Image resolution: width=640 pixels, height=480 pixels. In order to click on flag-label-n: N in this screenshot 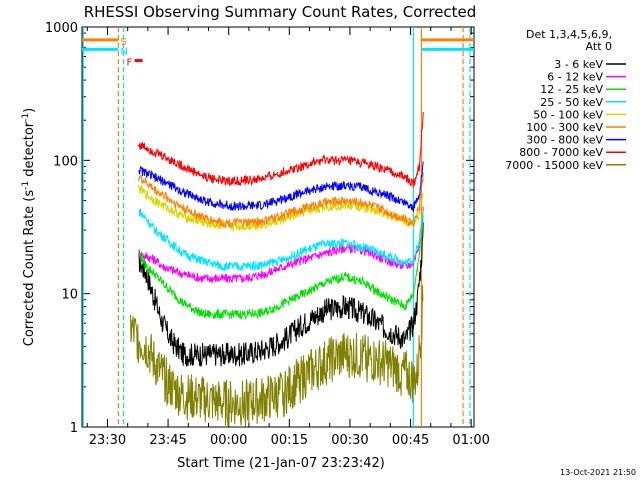, I will do `click(123, 51)`.